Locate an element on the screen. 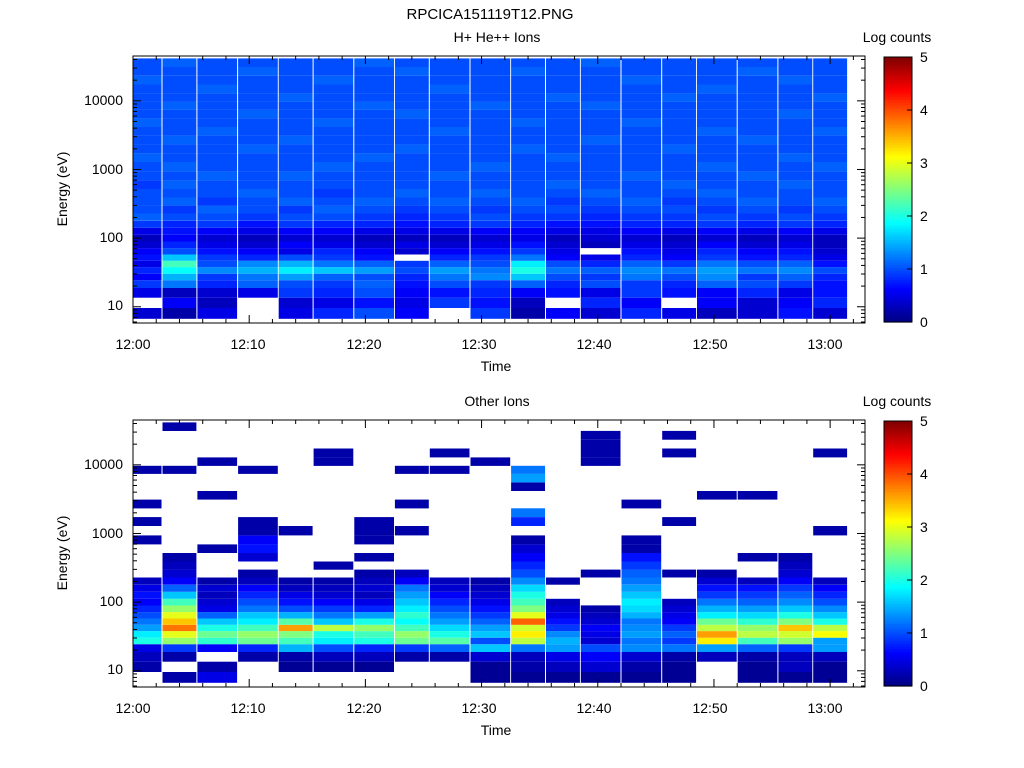  x-tick-label: 12:30 is located at coordinates (478, 344).